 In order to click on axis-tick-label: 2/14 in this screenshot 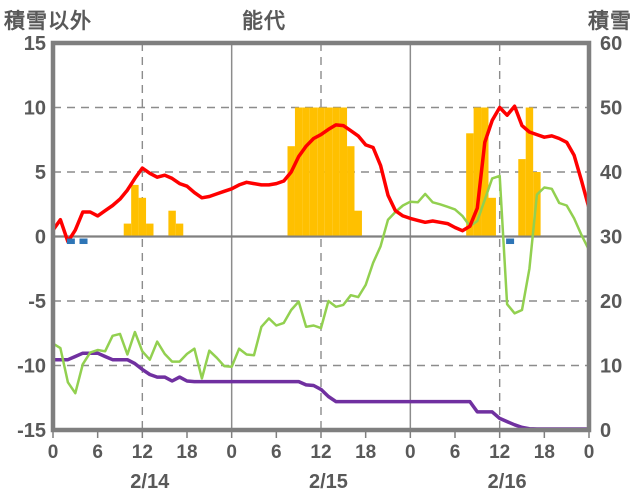, I will do `click(150, 482)`.